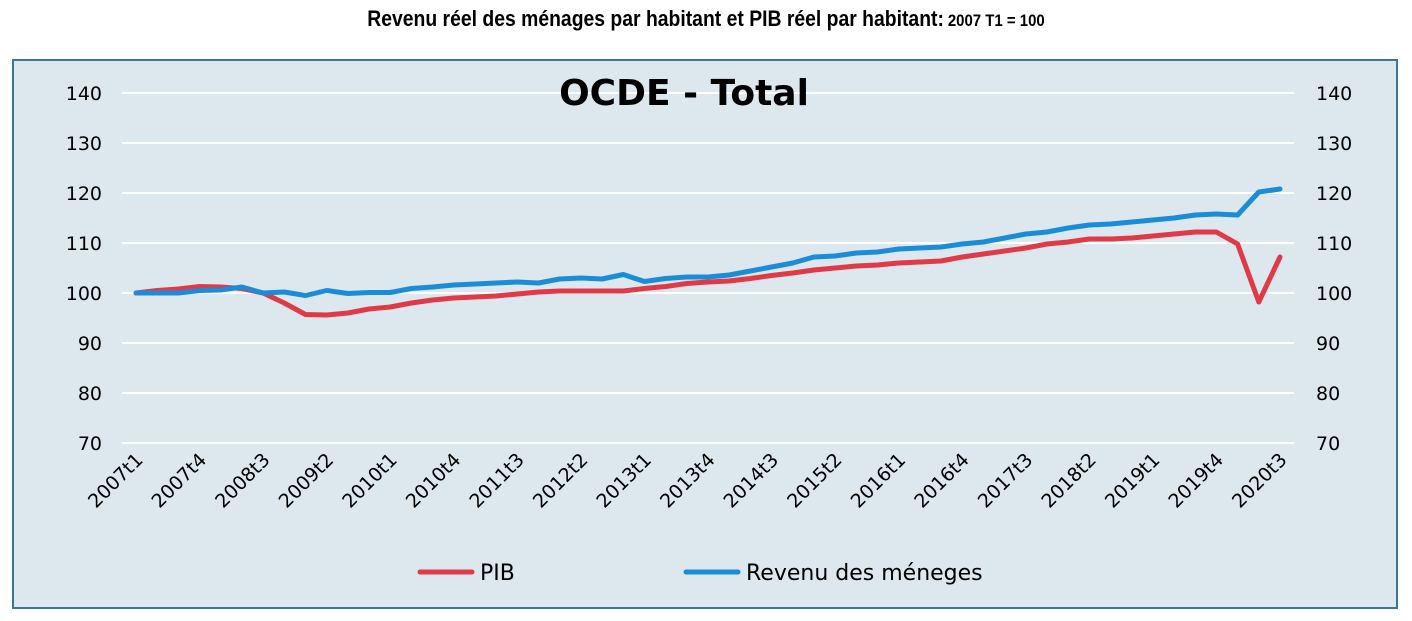 The image size is (1412, 621). What do you see at coordinates (752, 481) in the screenshot?
I see `x-tick-label: 2014t3` at bounding box center [752, 481].